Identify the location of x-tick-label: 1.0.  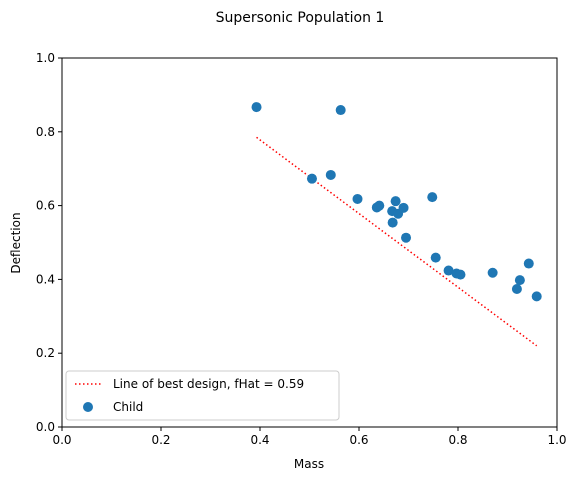
(556, 440).